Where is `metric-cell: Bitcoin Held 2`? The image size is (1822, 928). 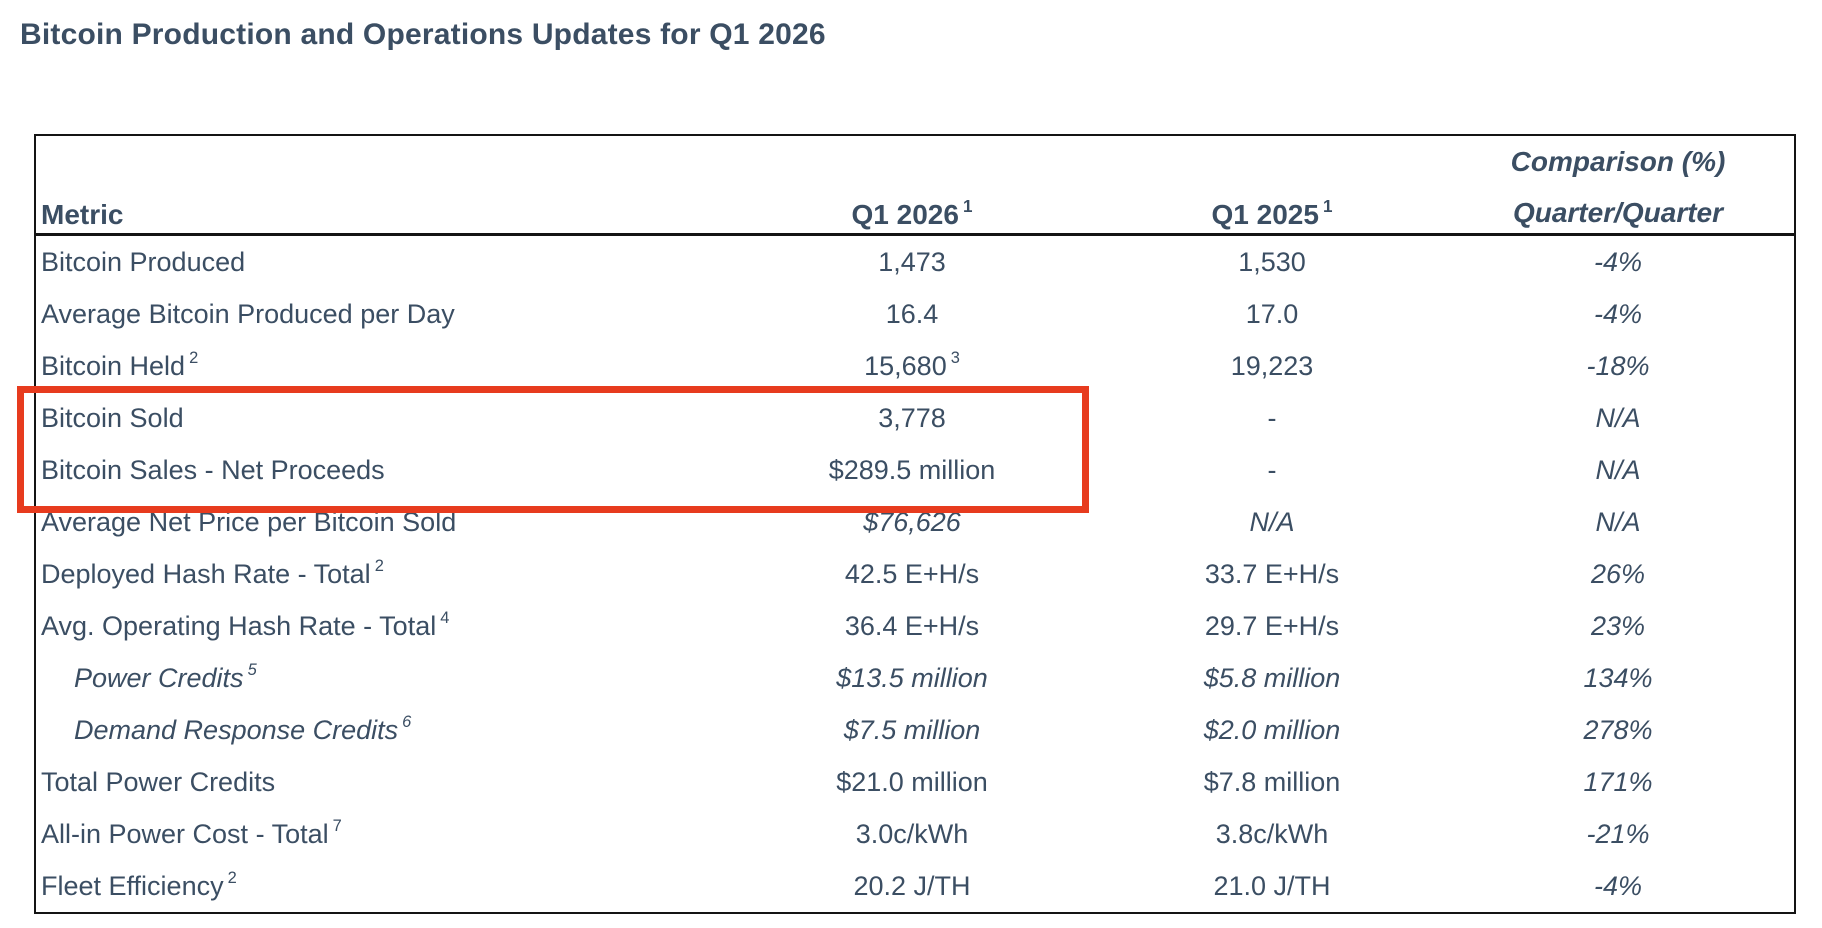
metric-cell: Bitcoin Held 2 is located at coordinates (120, 364).